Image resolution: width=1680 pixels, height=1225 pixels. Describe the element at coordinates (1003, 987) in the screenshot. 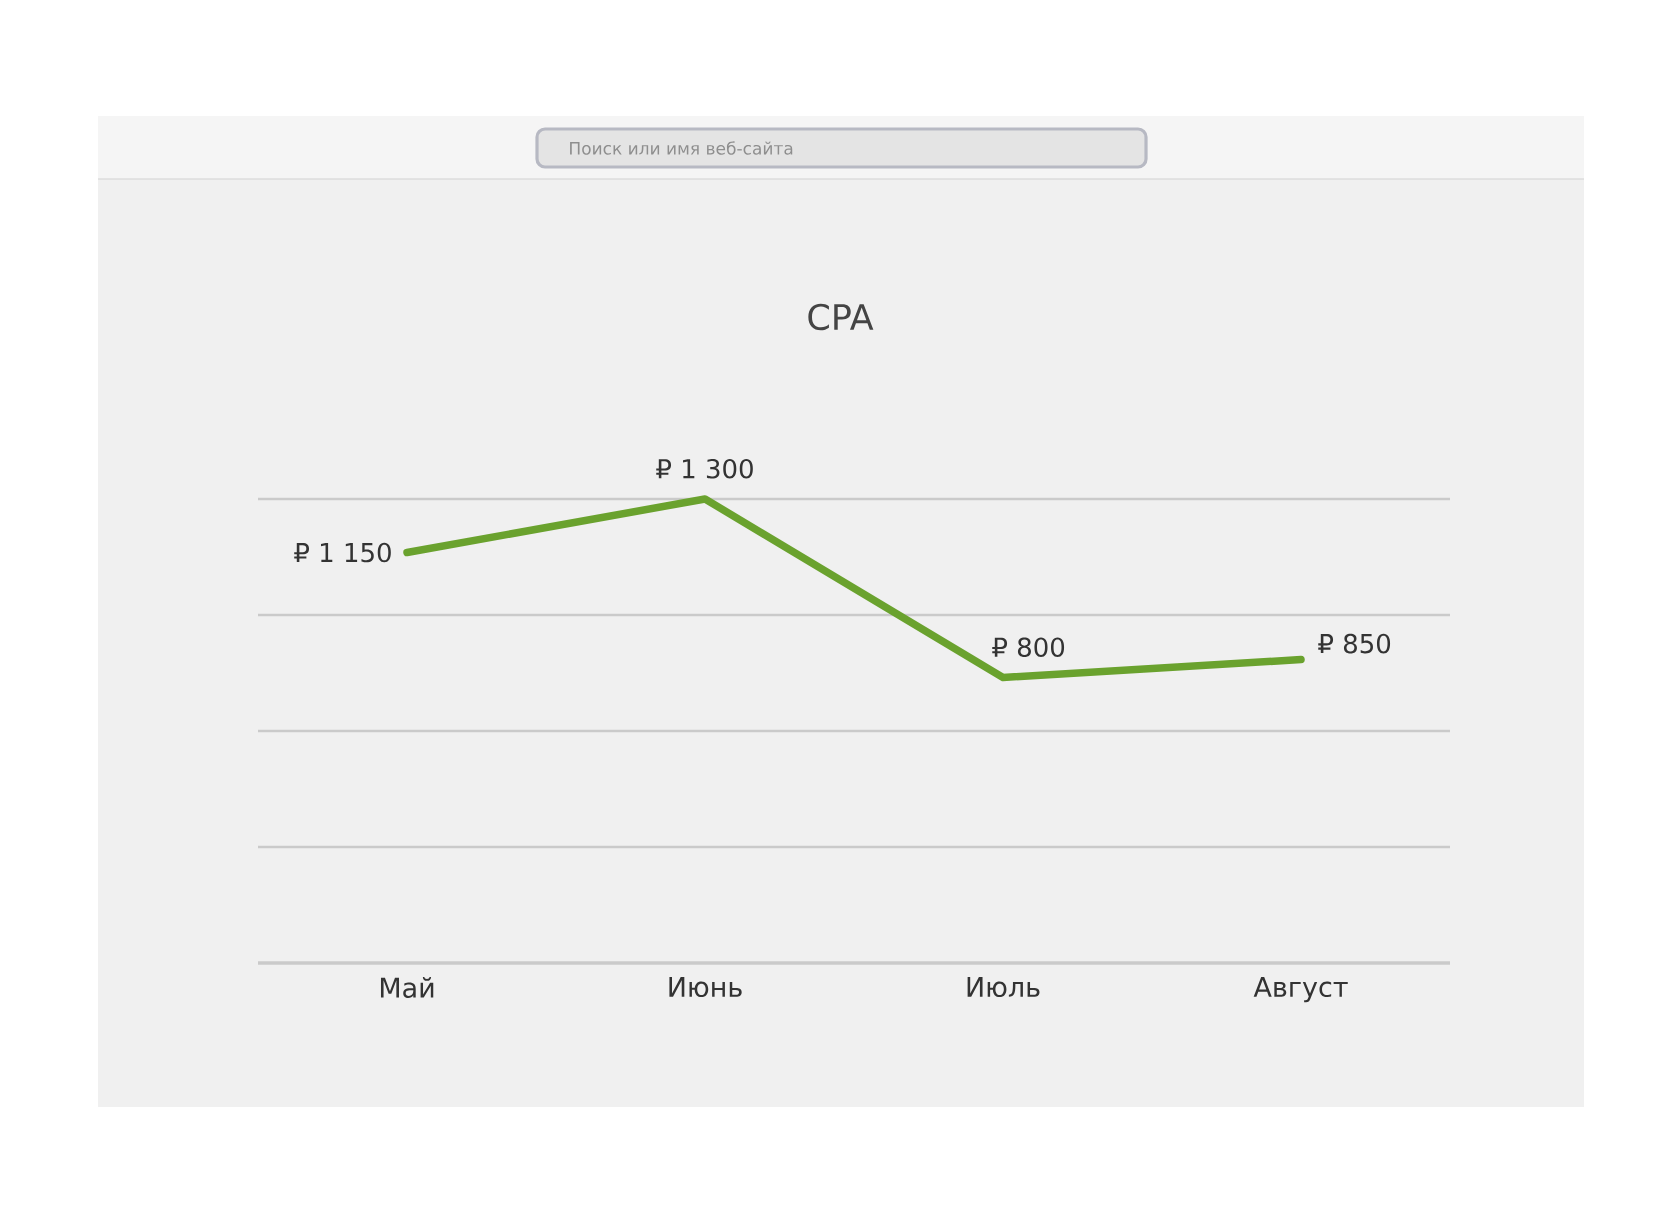

I see `x-tick-label: Июль` at that location.